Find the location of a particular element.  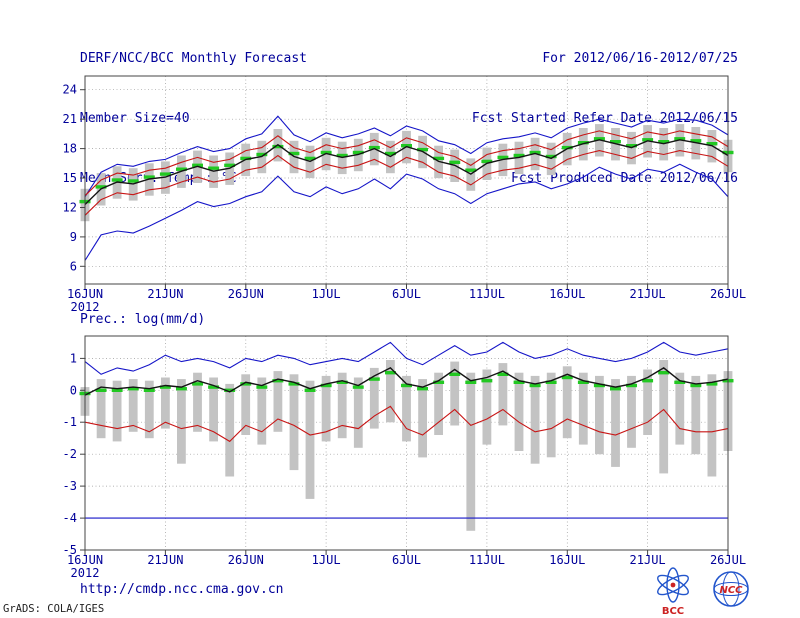

series-ensemble-min is located at coordinates (406, 212).